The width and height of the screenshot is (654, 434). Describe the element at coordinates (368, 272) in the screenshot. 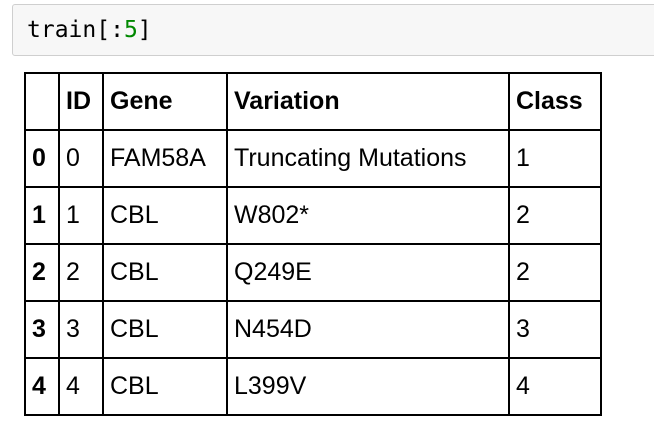

I see `cell-variation: Q249E` at that location.